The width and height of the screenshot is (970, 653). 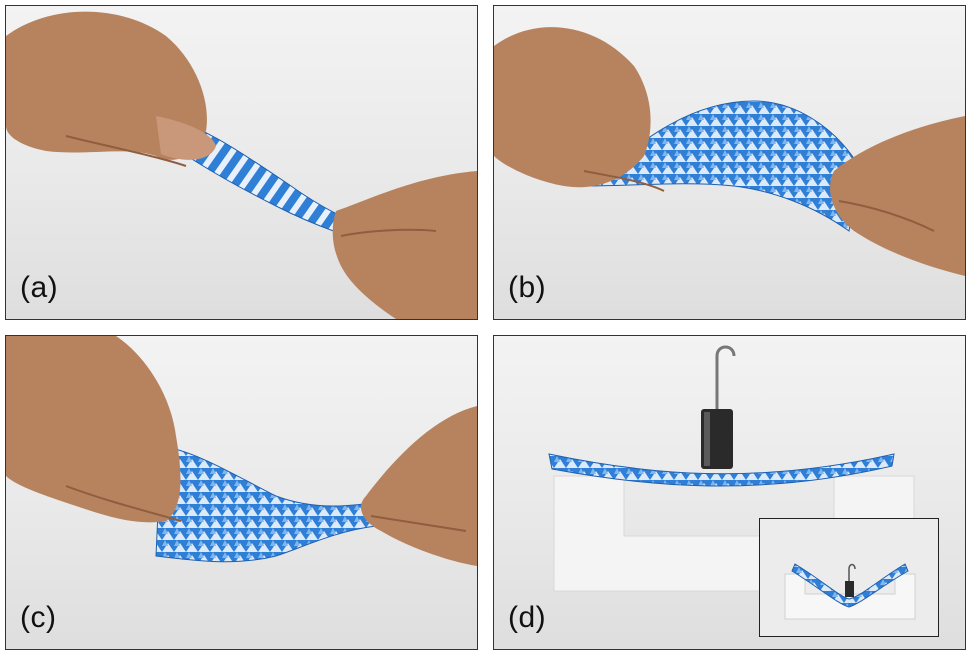 What do you see at coordinates (38, 617) in the screenshot?
I see `panel-label-c: (c)` at bounding box center [38, 617].